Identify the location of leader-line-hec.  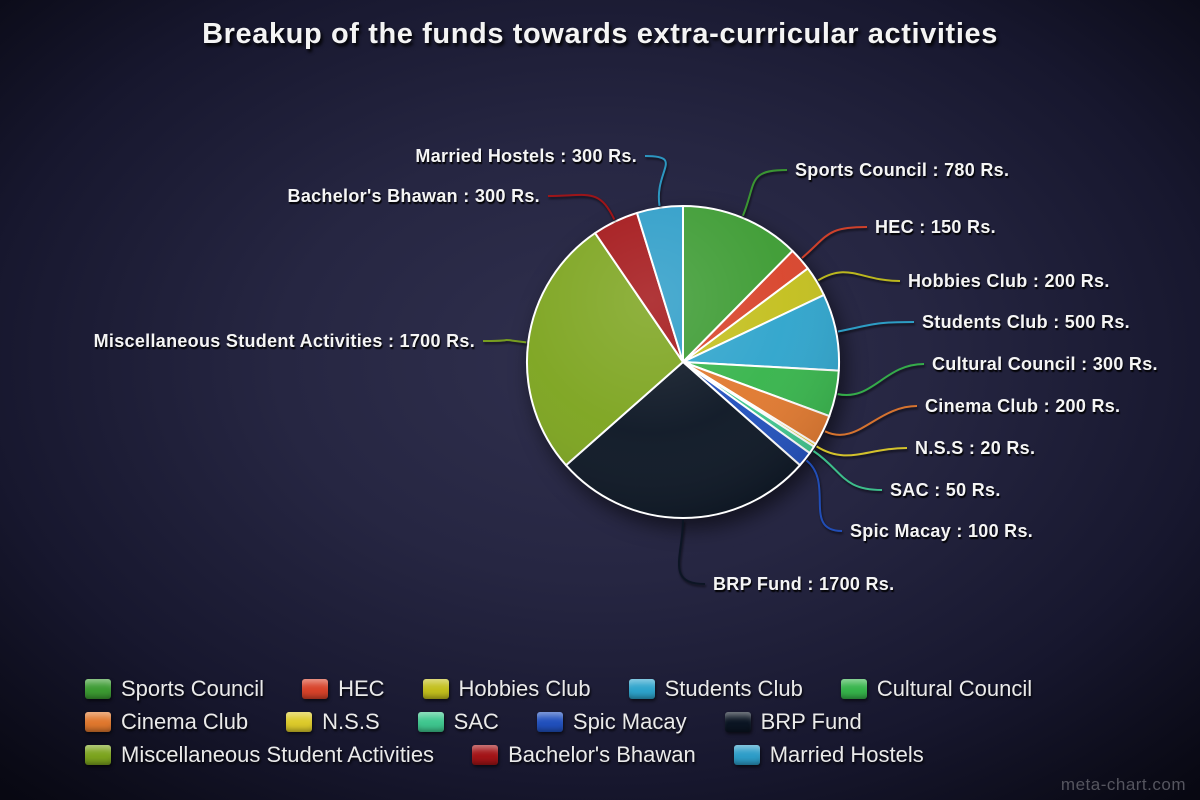
(834, 242).